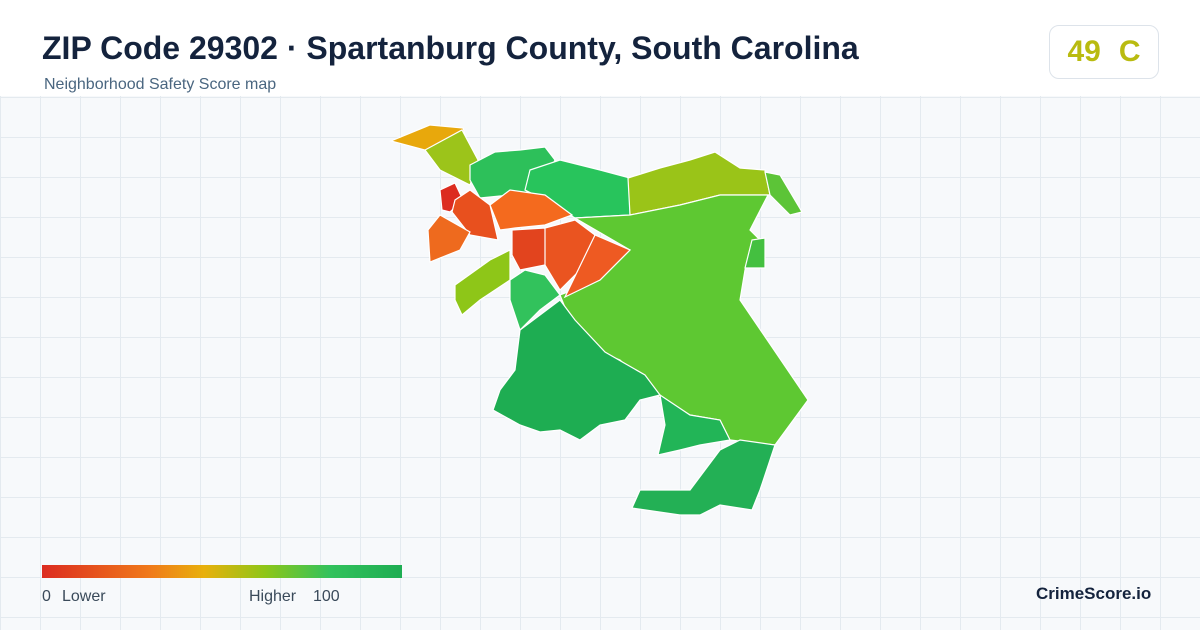  Describe the element at coordinates (1104, 52) in the screenshot. I see `score-badge: 49 C` at that location.